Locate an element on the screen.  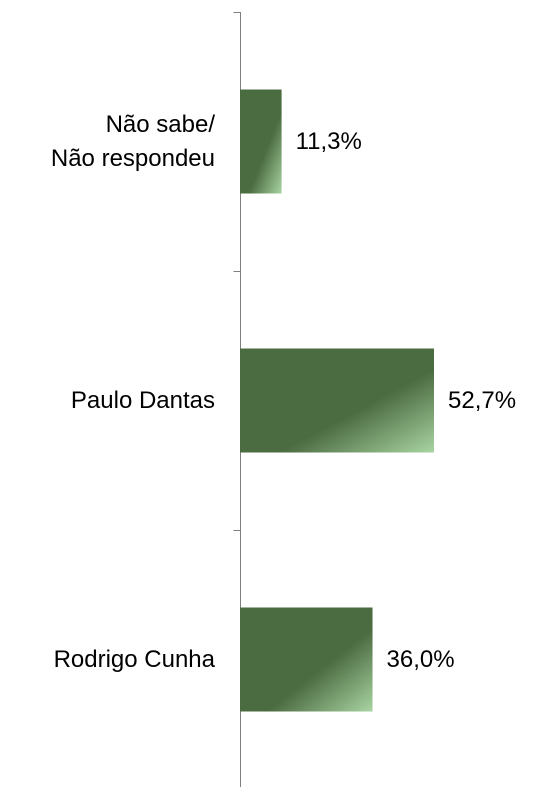
category-label-line: Não respondeu is located at coordinates (132, 158).